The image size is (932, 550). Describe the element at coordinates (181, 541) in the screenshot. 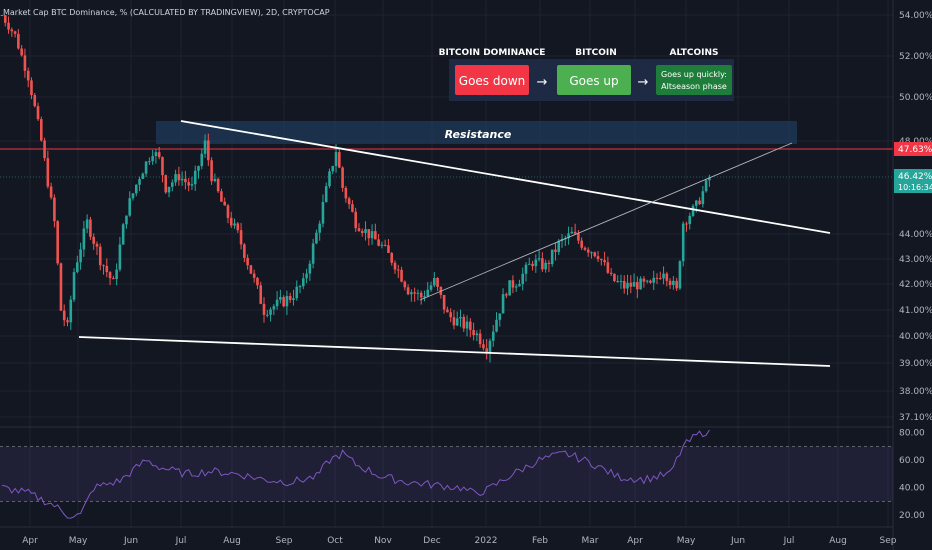

I see `time-tick-label: Jul` at that location.